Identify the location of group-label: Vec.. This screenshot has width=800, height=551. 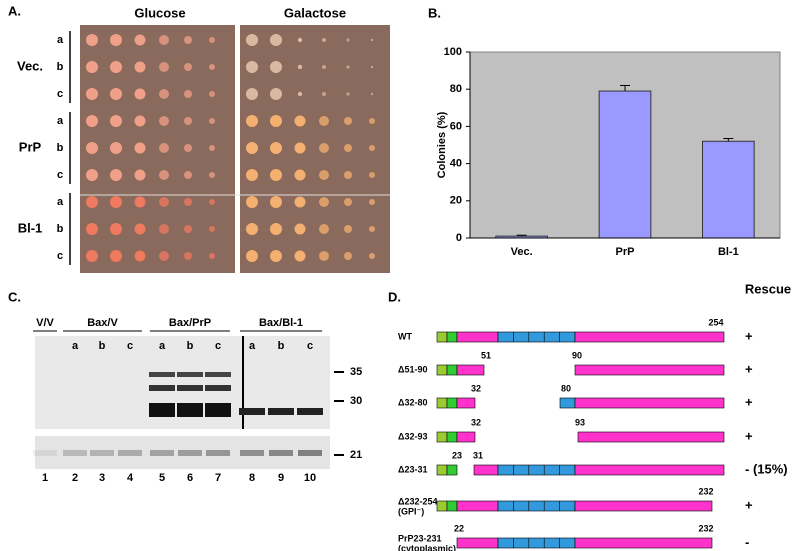
(30, 65).